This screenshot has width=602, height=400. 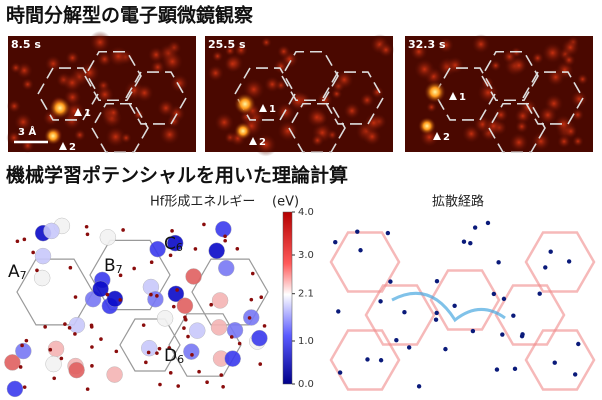 I want to click on colorbar-tick-label: 3.0, so click(x=306, y=255).